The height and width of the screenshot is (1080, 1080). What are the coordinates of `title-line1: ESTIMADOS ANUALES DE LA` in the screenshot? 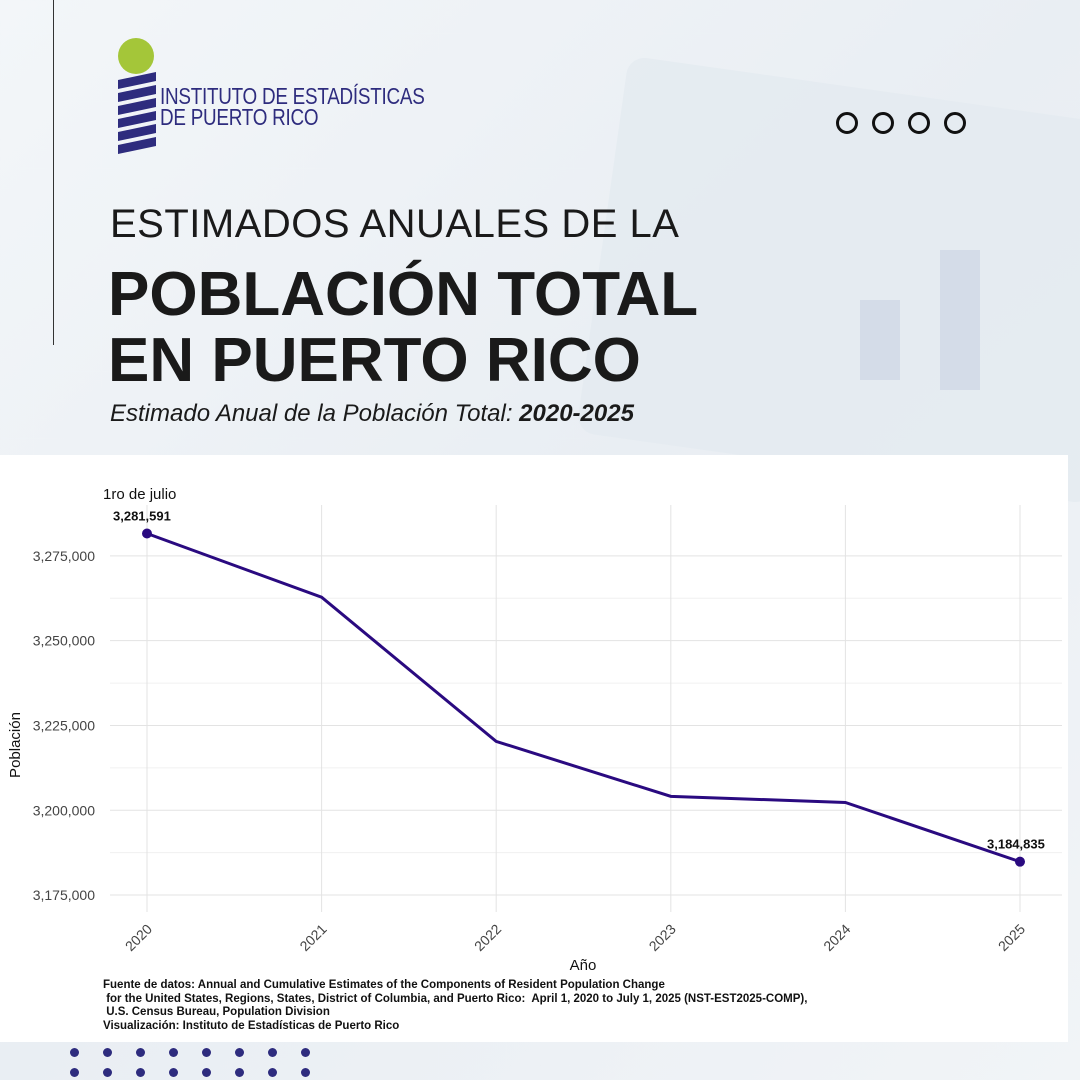 It's located at (395, 224).